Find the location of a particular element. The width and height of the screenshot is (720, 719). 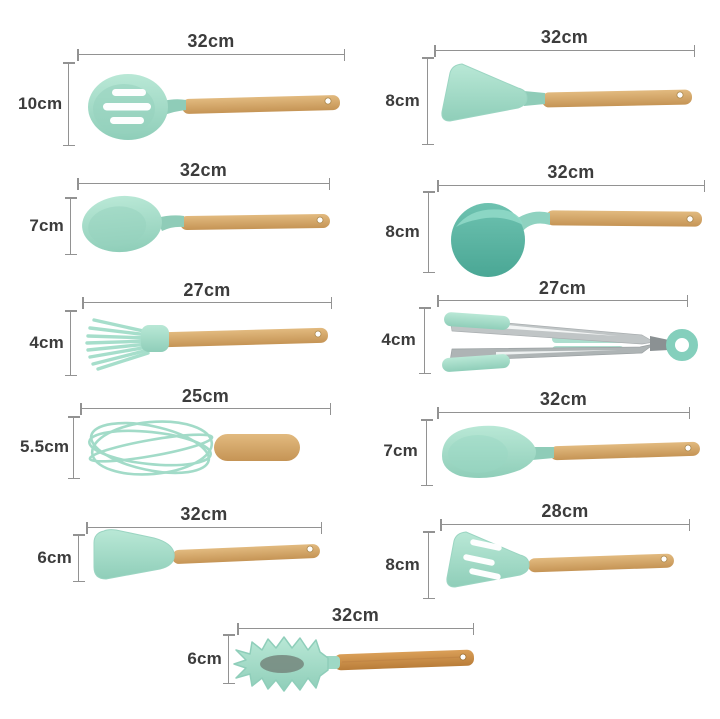

slotted-turner-image is located at coordinates (560, 559).